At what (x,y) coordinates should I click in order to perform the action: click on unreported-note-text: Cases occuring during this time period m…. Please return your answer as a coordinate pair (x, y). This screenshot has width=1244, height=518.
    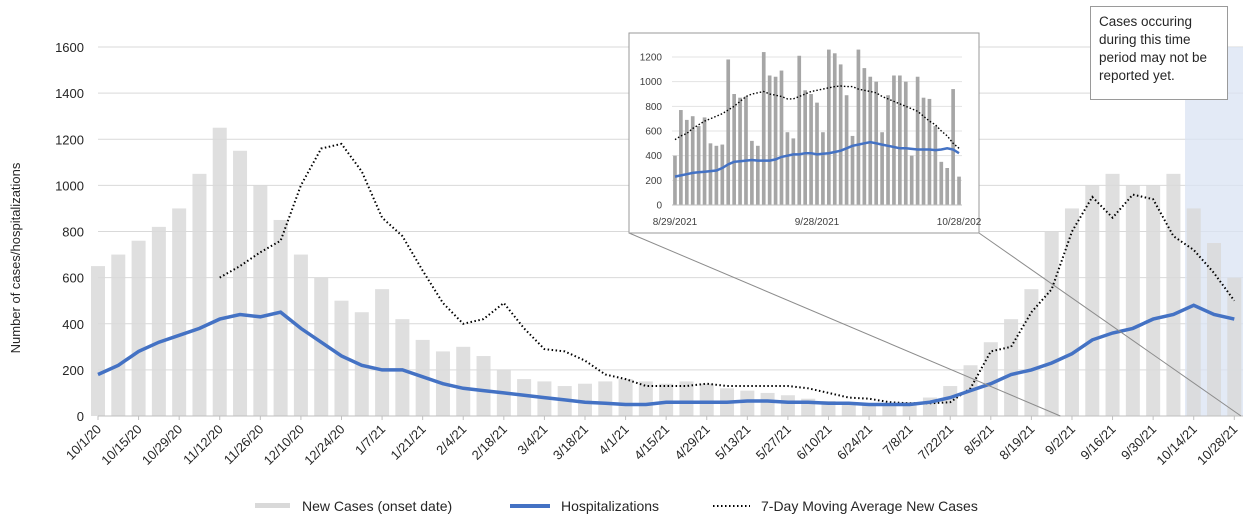
    Looking at the image, I should click on (1153, 48).